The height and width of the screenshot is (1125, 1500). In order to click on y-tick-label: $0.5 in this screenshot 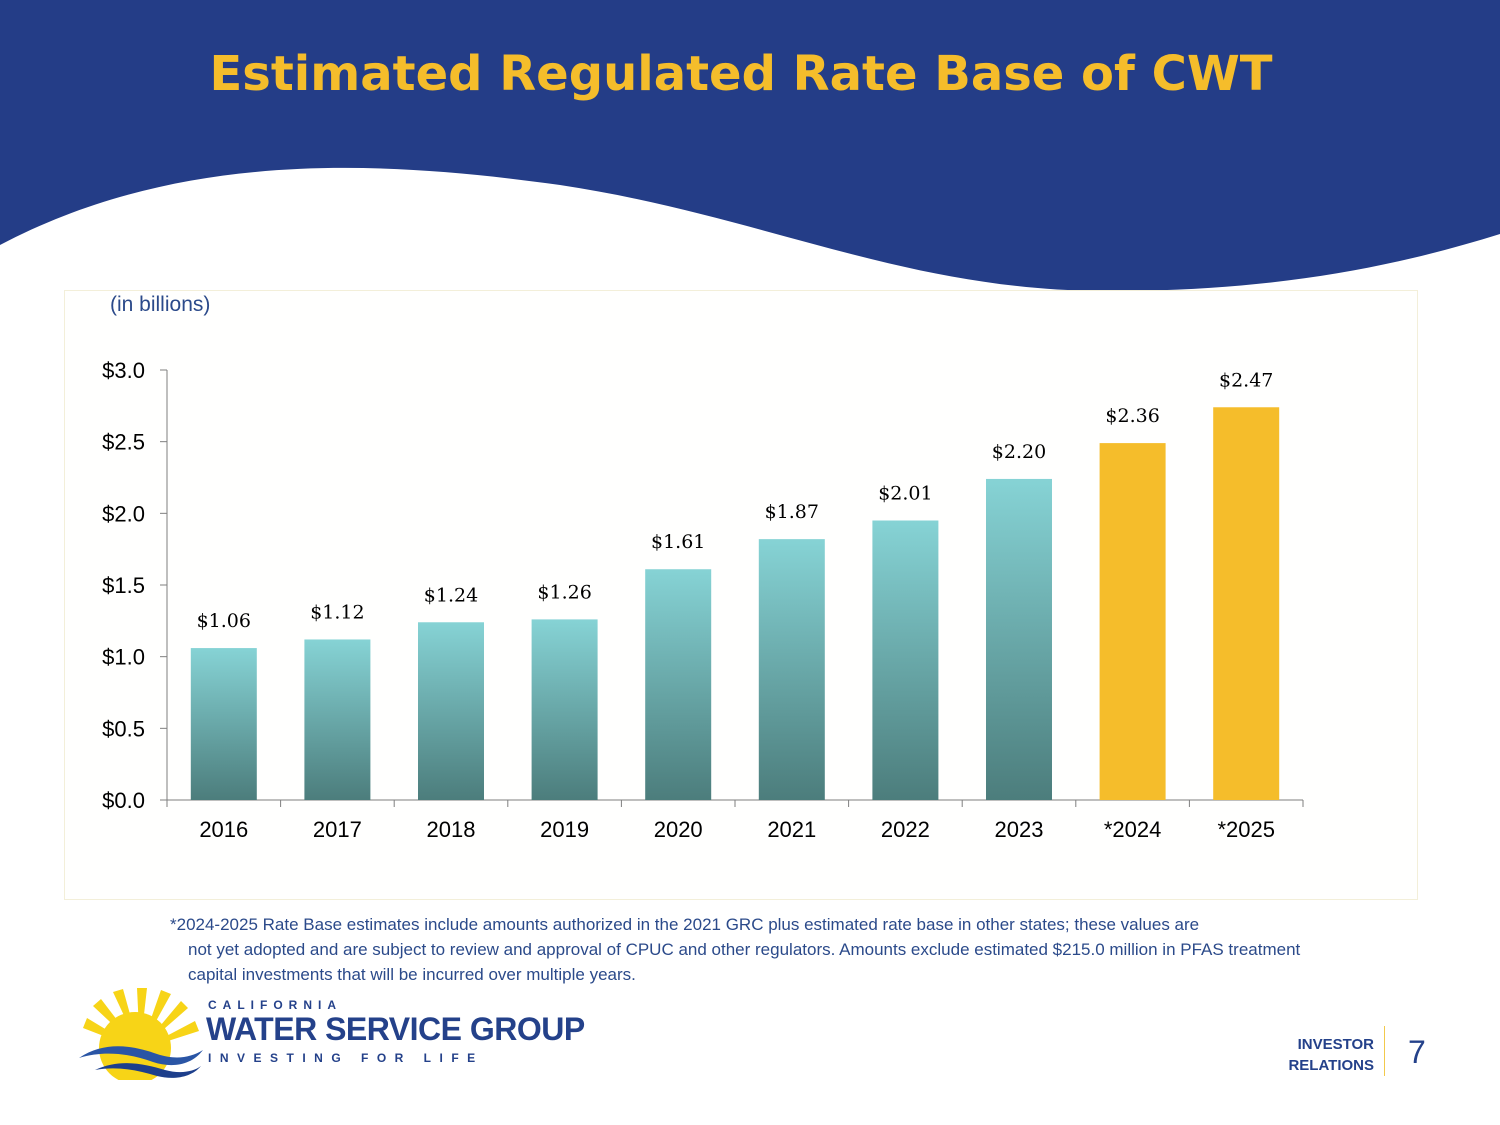, I will do `click(123, 728)`.